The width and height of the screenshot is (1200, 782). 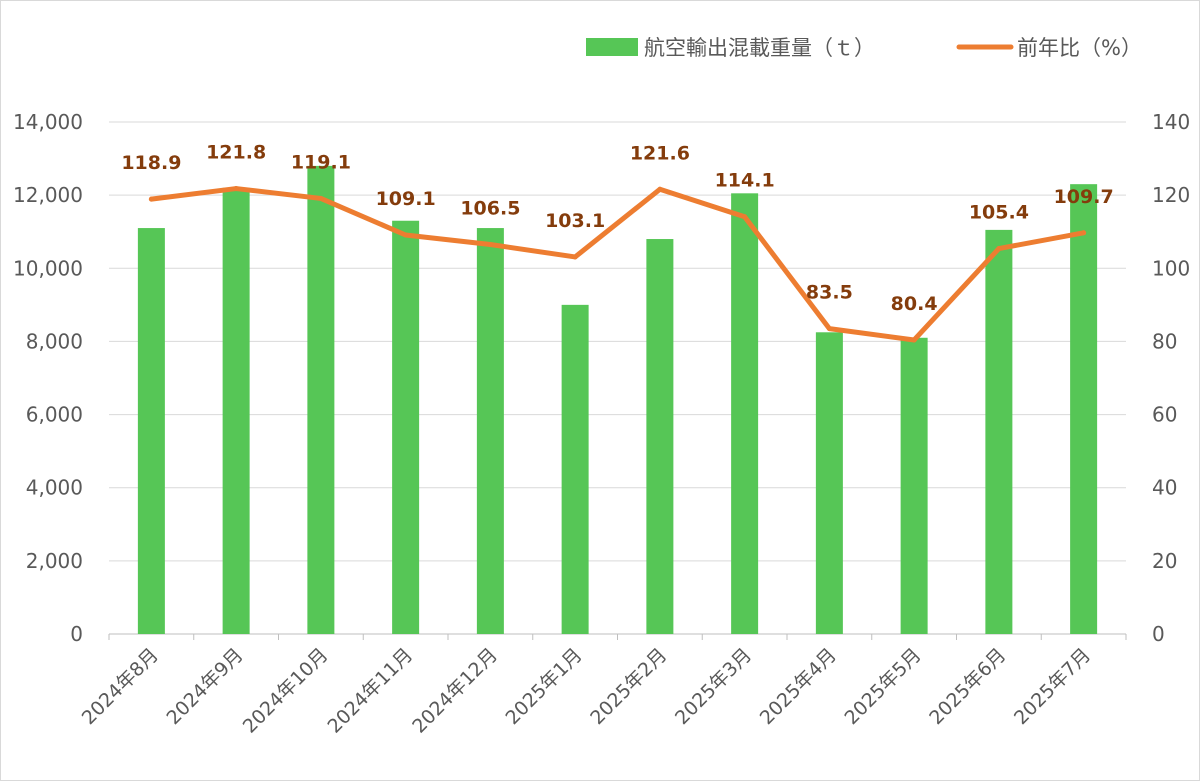 What do you see at coordinates (321, 162) in the screenshot?
I see `data-label: 119.1` at bounding box center [321, 162].